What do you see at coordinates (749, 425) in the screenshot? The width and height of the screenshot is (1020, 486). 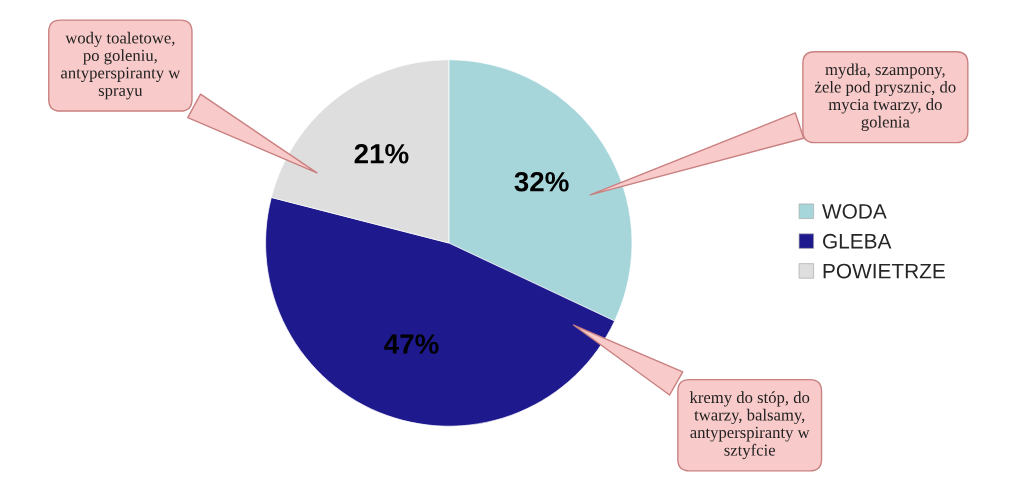 I see `text: kremy do stóp, do twarzy, balsamy, antyperspiranty w sztyfcie` at bounding box center [749, 425].